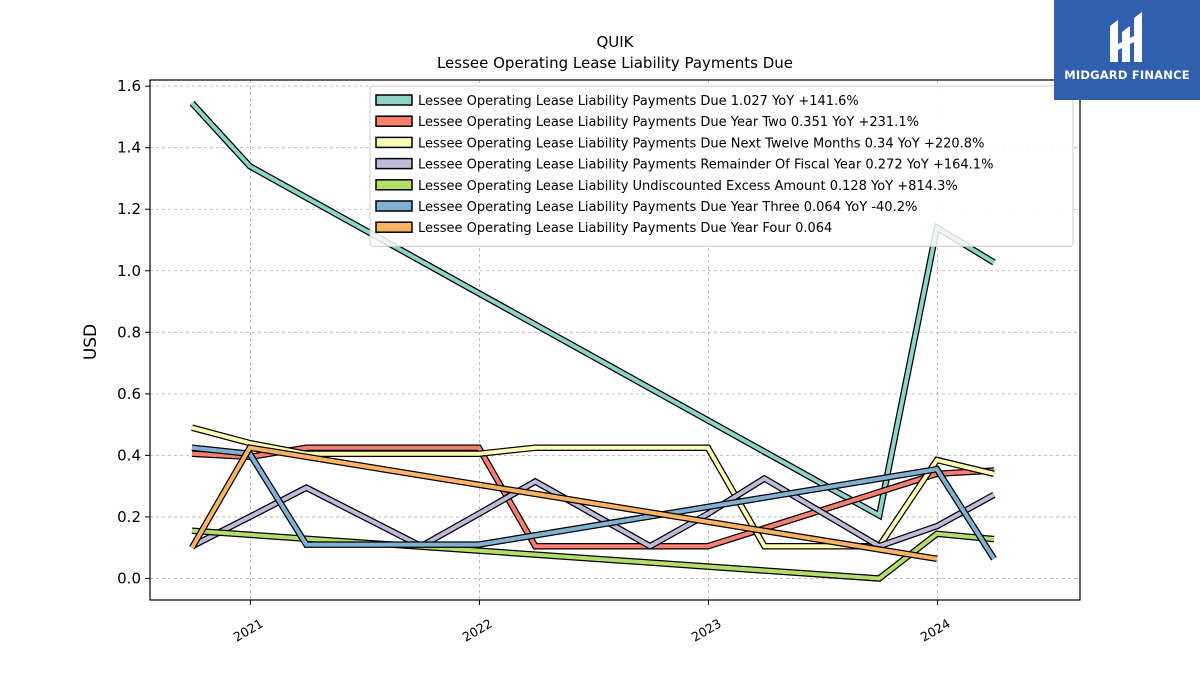 The height and width of the screenshot is (675, 1200). I want to click on logo-text: MIDGARD FINANCE, so click(1127, 75).